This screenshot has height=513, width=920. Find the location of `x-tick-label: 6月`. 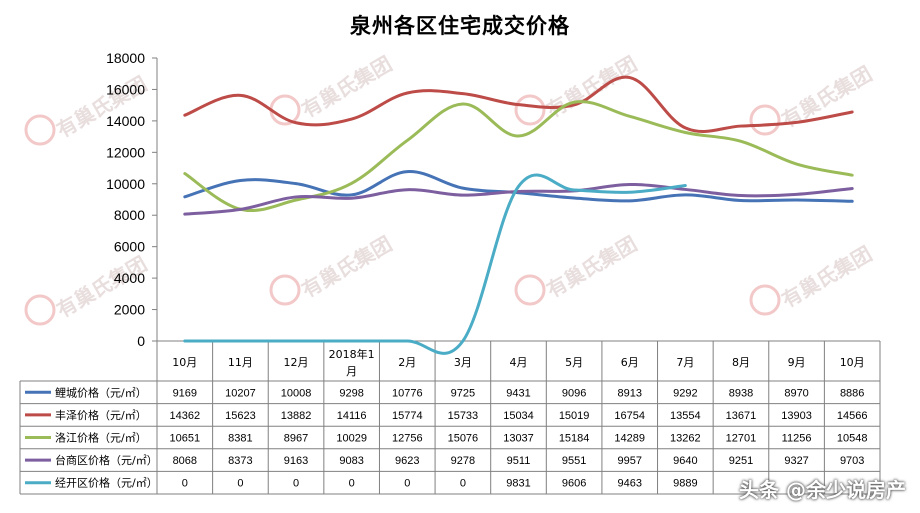

x-tick-label: 6月 is located at coordinates (630, 362).